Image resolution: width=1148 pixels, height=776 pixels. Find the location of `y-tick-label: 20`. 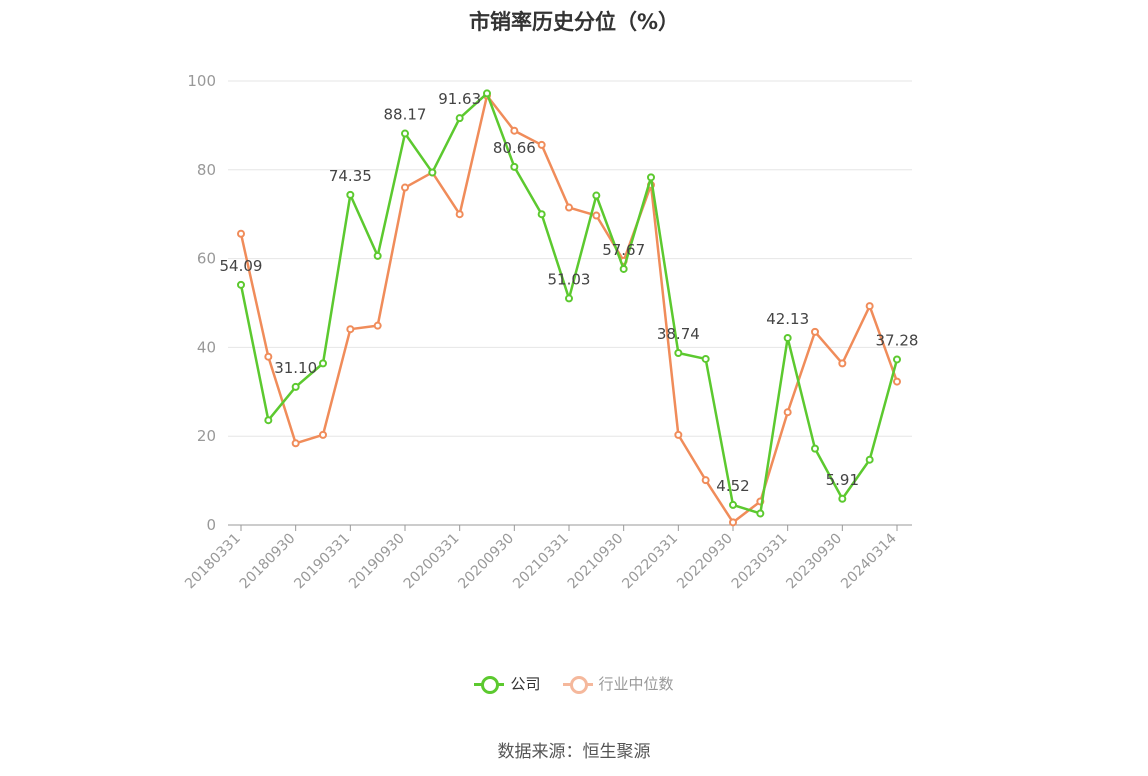

y-tick-label: 20 is located at coordinates (206, 436).